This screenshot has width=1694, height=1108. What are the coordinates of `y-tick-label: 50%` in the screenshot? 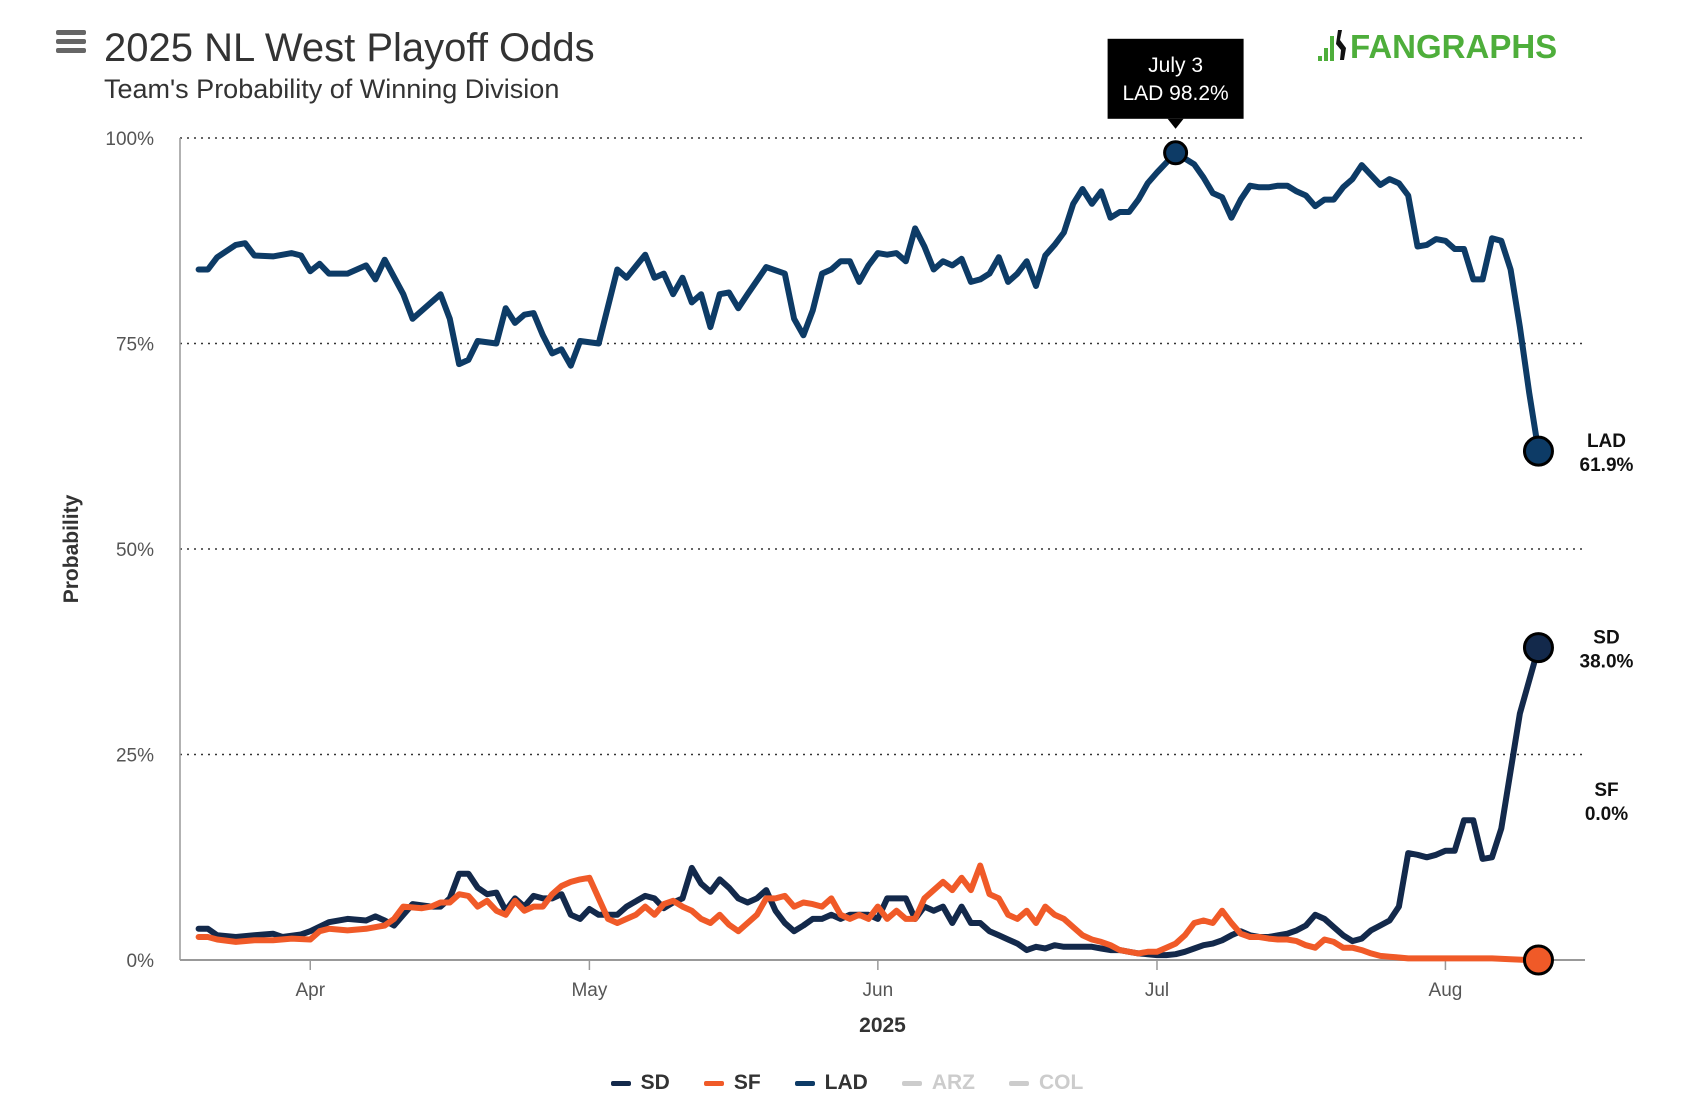 It's located at (135, 550).